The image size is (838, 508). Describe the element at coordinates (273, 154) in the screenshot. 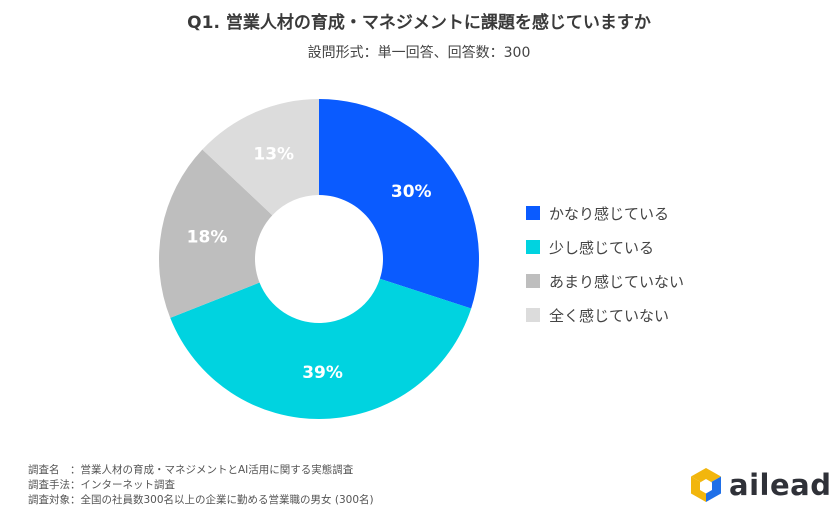

I see `slice-label-4: 13%` at that location.